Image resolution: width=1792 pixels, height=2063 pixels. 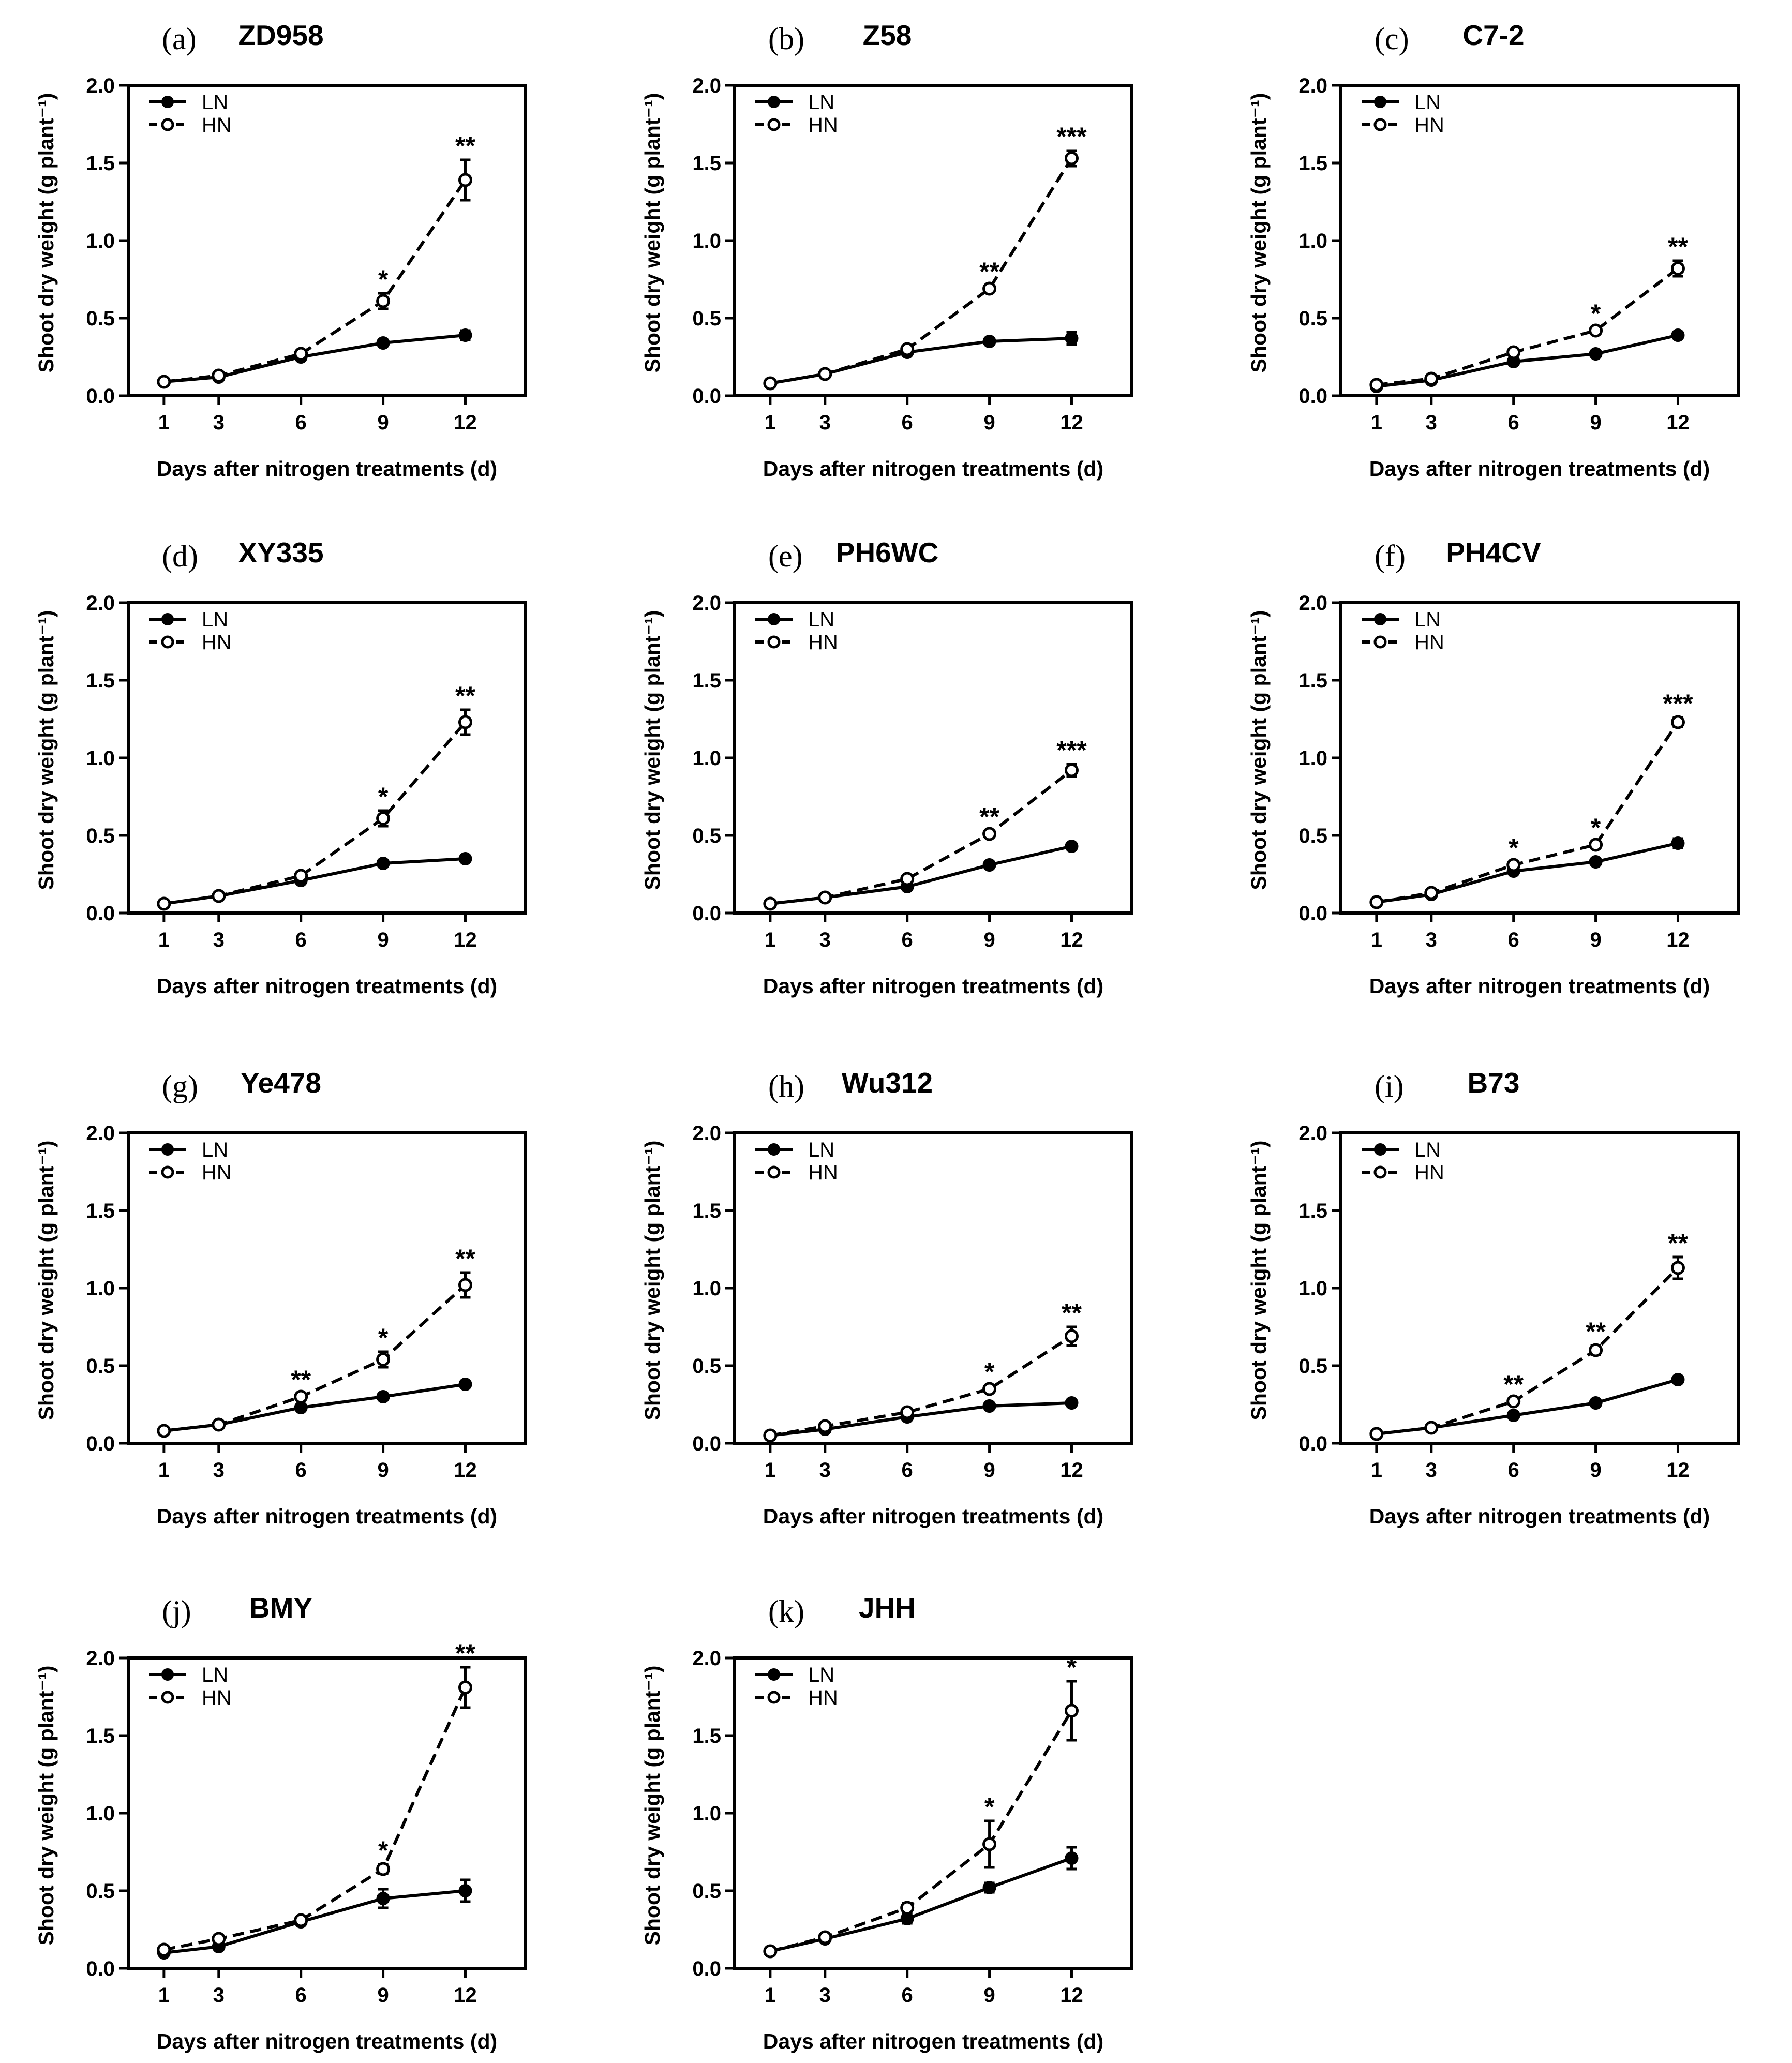 What do you see at coordinates (706, 1288) in the screenshot?
I see `y-tick-label: 1.0` at bounding box center [706, 1288].